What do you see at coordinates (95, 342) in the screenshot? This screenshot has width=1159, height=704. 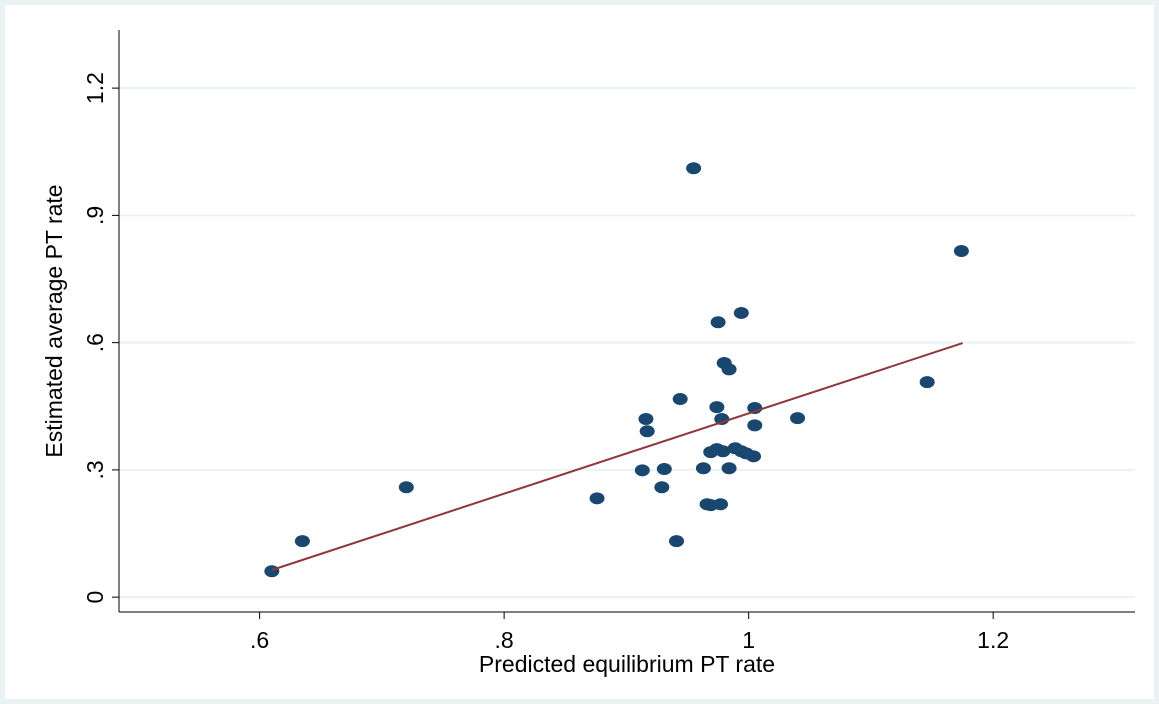 I see `y-tick-label: .6` at bounding box center [95, 342].